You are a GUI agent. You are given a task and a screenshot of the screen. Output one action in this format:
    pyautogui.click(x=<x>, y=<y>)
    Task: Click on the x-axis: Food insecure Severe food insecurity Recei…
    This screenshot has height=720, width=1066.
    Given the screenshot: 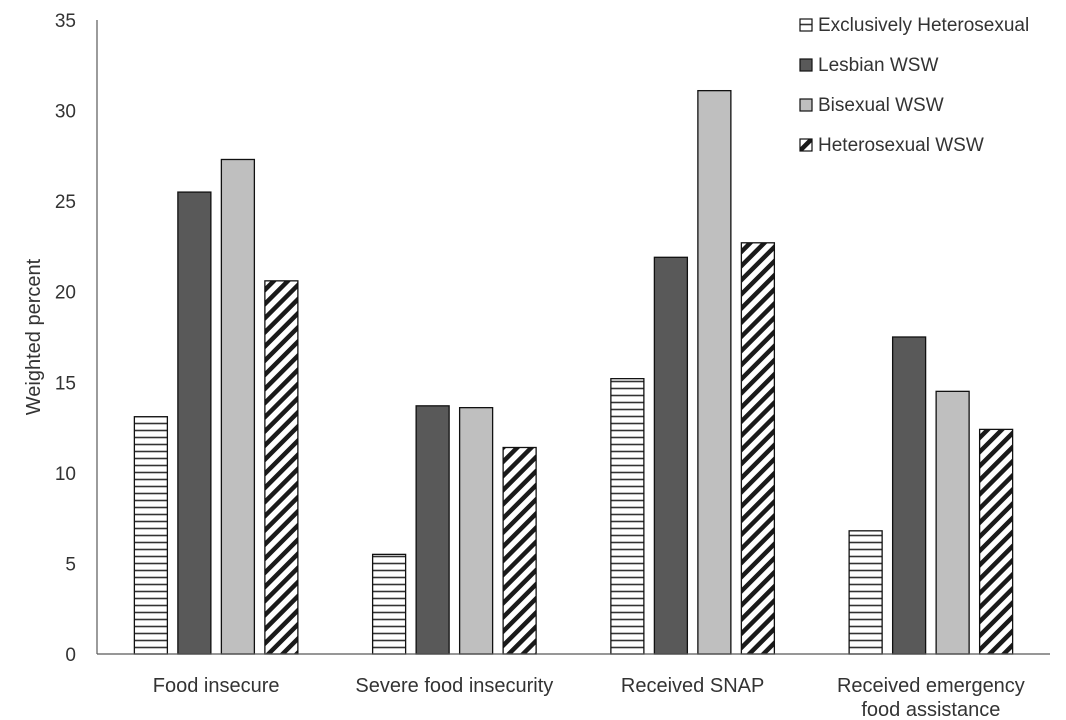 What is the action you would take?
    pyautogui.click(x=573, y=686)
    